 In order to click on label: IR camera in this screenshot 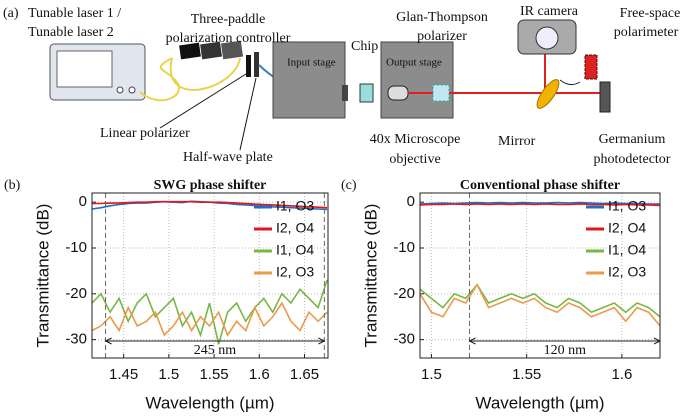, I will do `click(549, 11)`.